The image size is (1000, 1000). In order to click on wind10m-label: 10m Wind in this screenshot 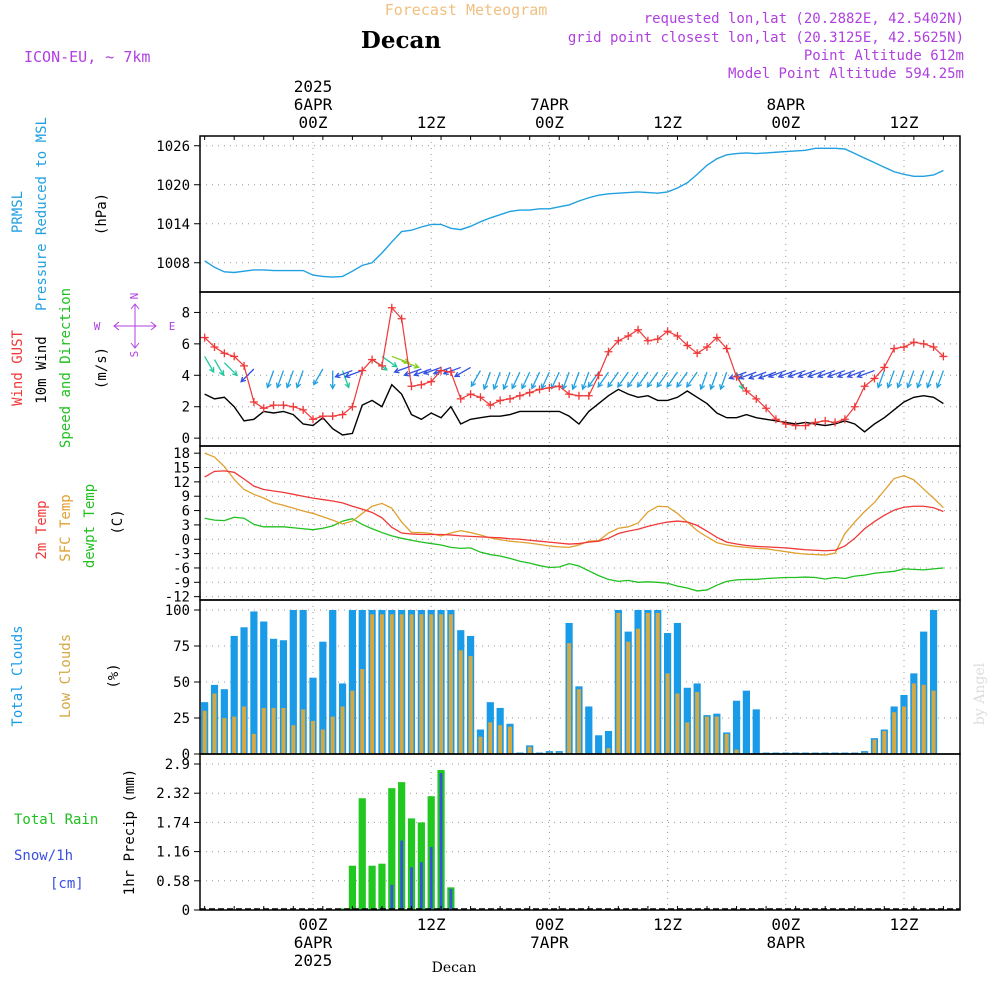, I will do `click(42, 369)`.